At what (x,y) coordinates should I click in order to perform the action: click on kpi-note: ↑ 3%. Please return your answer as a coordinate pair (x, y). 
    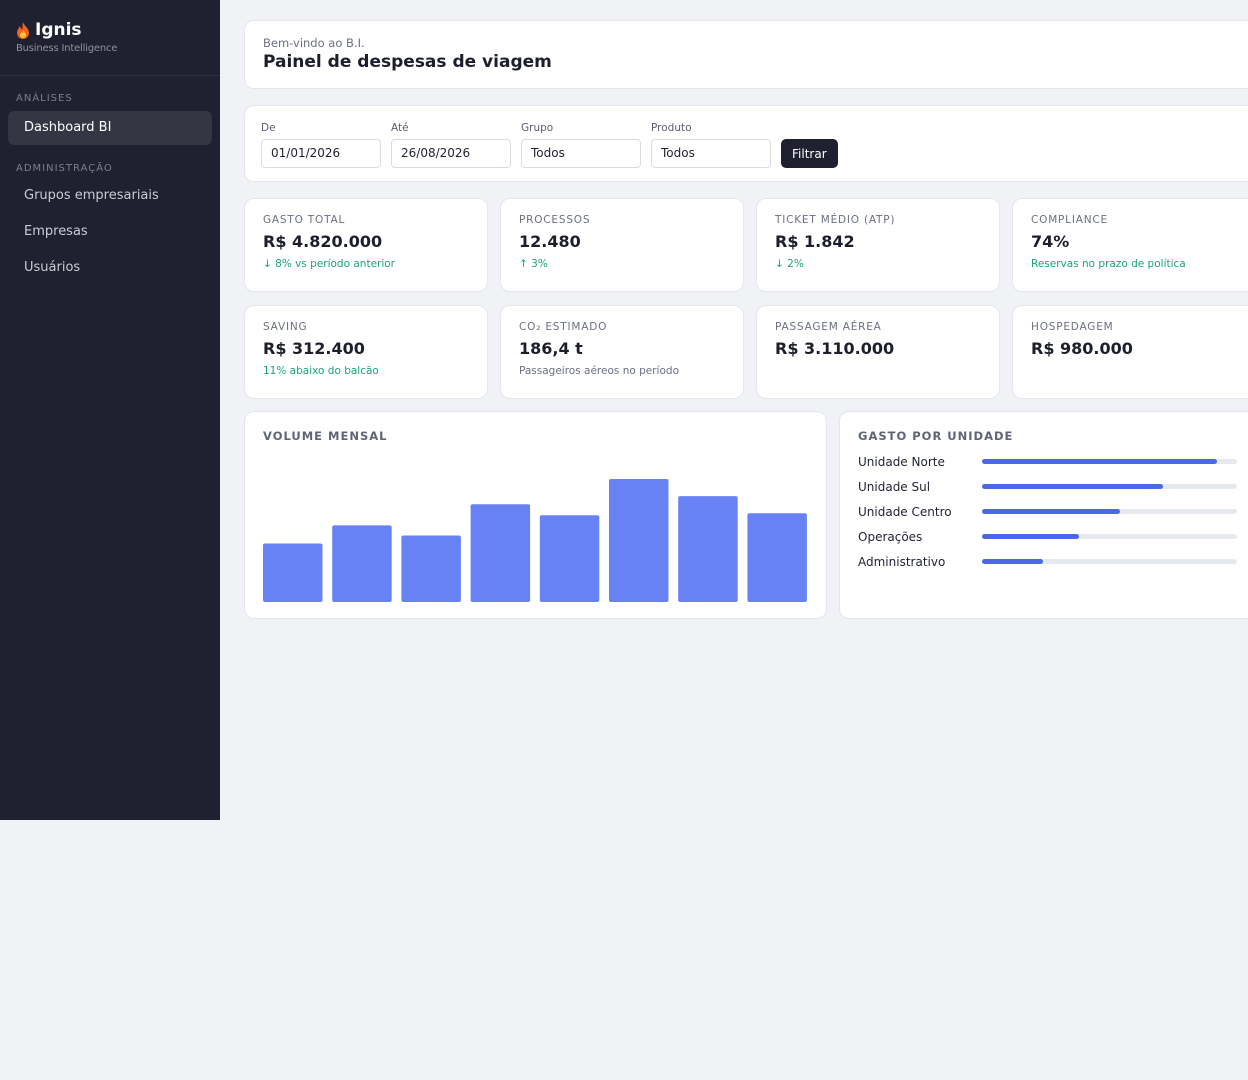
    Looking at the image, I should click on (533, 264).